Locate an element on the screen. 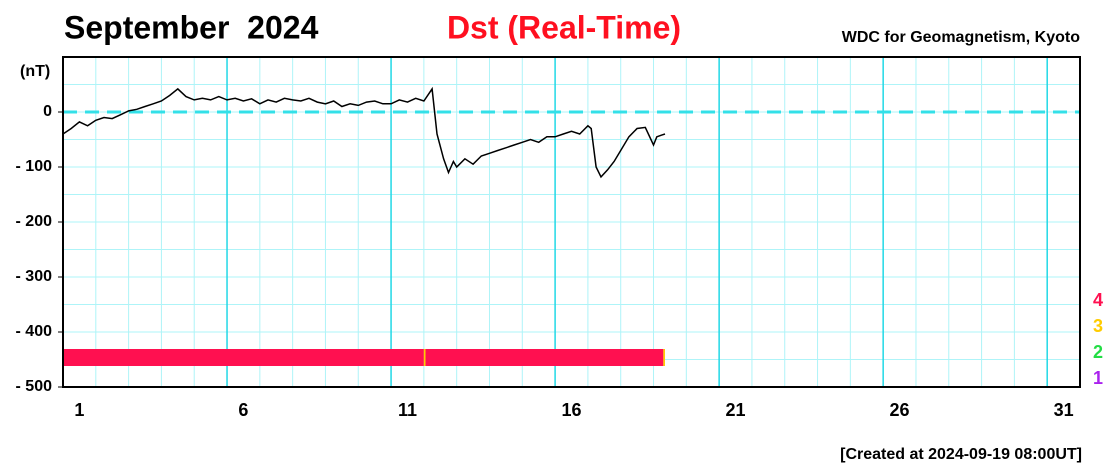 This screenshot has width=1110, height=469. footer: [Created at 2024-09-19 08:00UT] is located at coordinates (961, 454).